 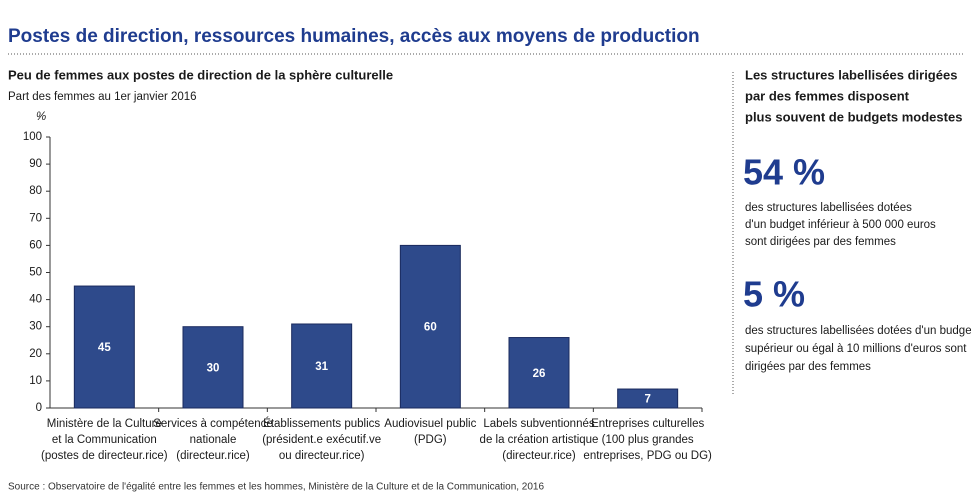 I want to click on side-heading: Les structures labellisées dirigées, so click(x=851, y=74).